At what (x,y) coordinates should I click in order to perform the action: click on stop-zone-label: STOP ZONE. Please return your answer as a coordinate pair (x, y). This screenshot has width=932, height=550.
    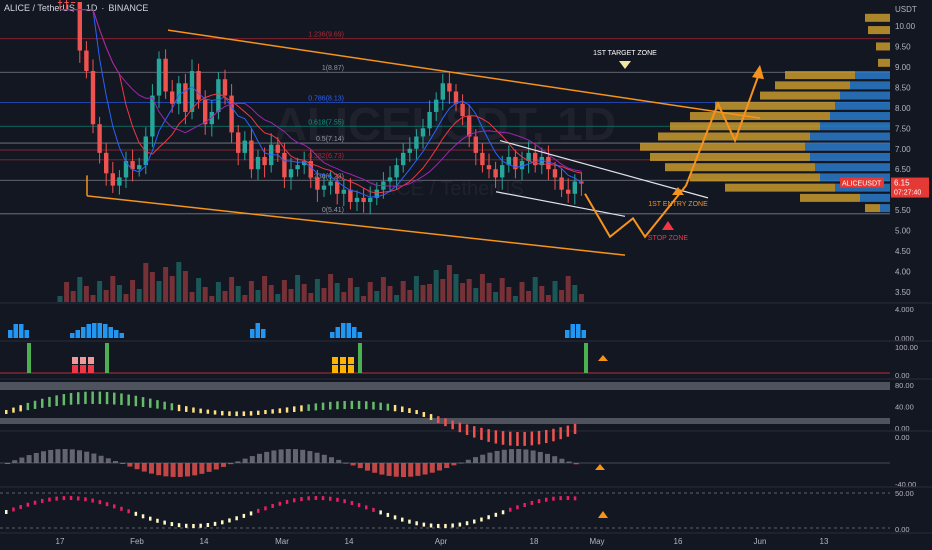
    Looking at the image, I should click on (668, 238).